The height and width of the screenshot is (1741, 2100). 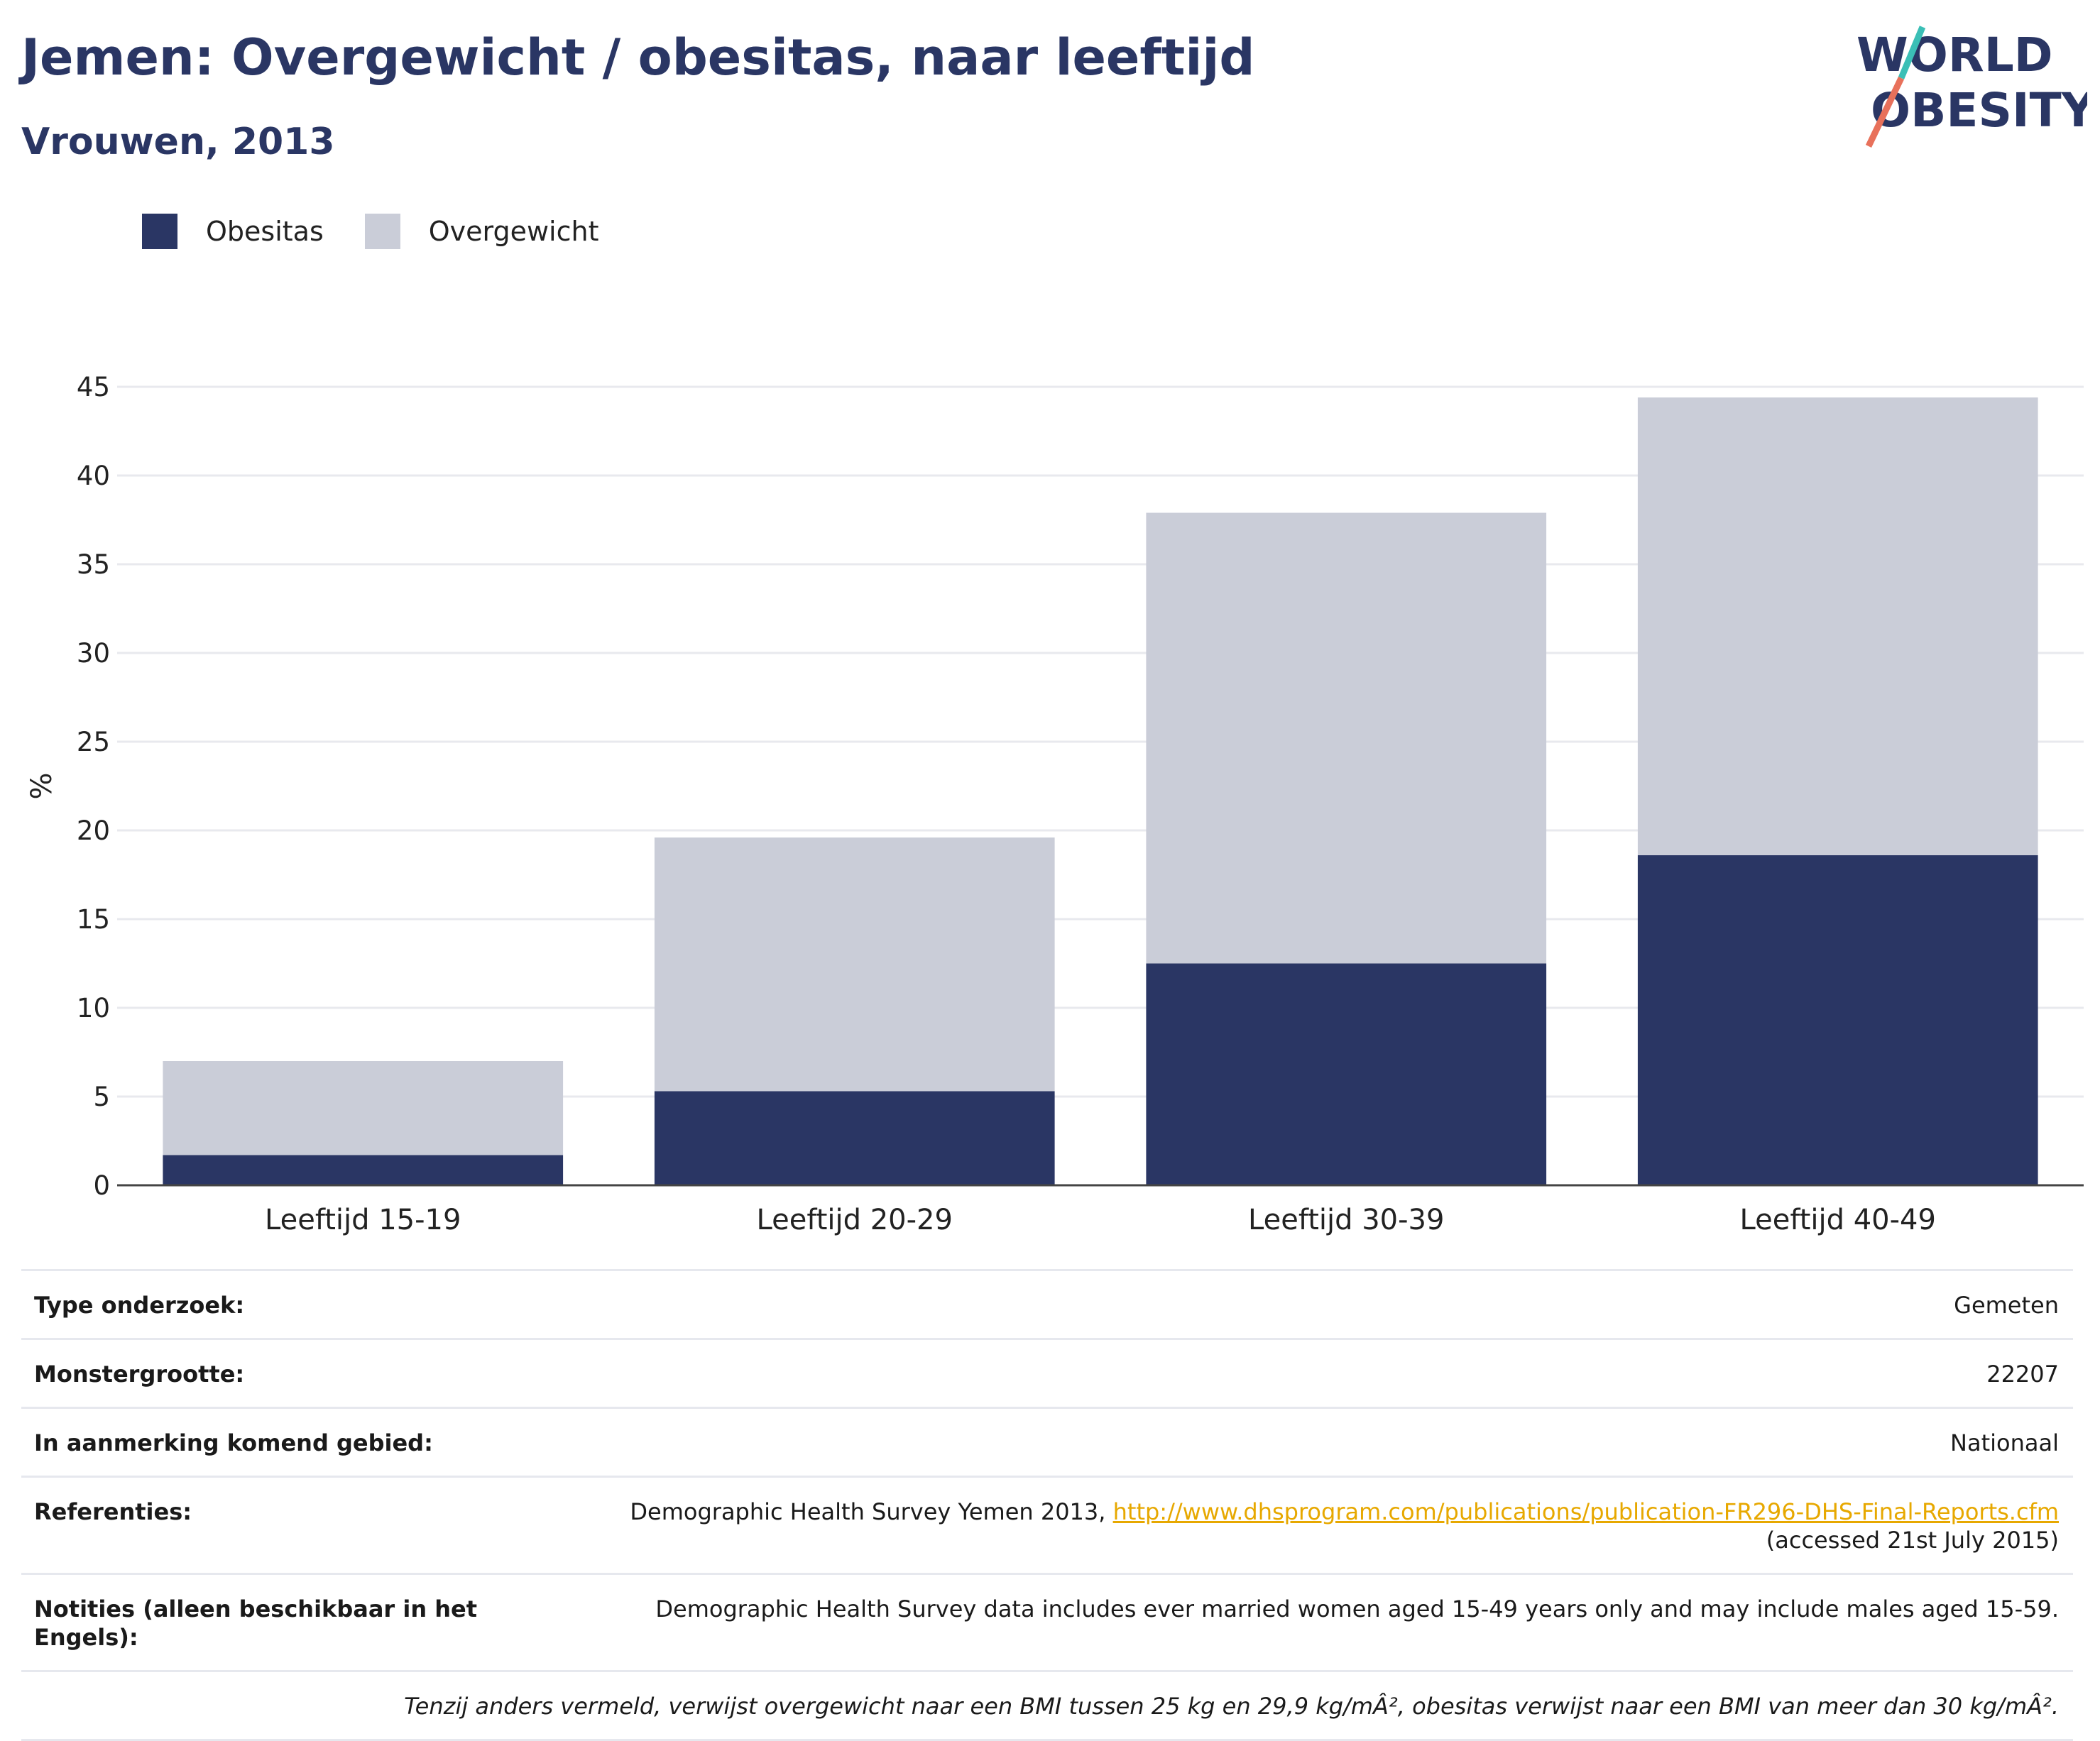 What do you see at coordinates (178, 142) in the screenshot?
I see `page-subtitle: Vrouwen, 2013` at bounding box center [178, 142].